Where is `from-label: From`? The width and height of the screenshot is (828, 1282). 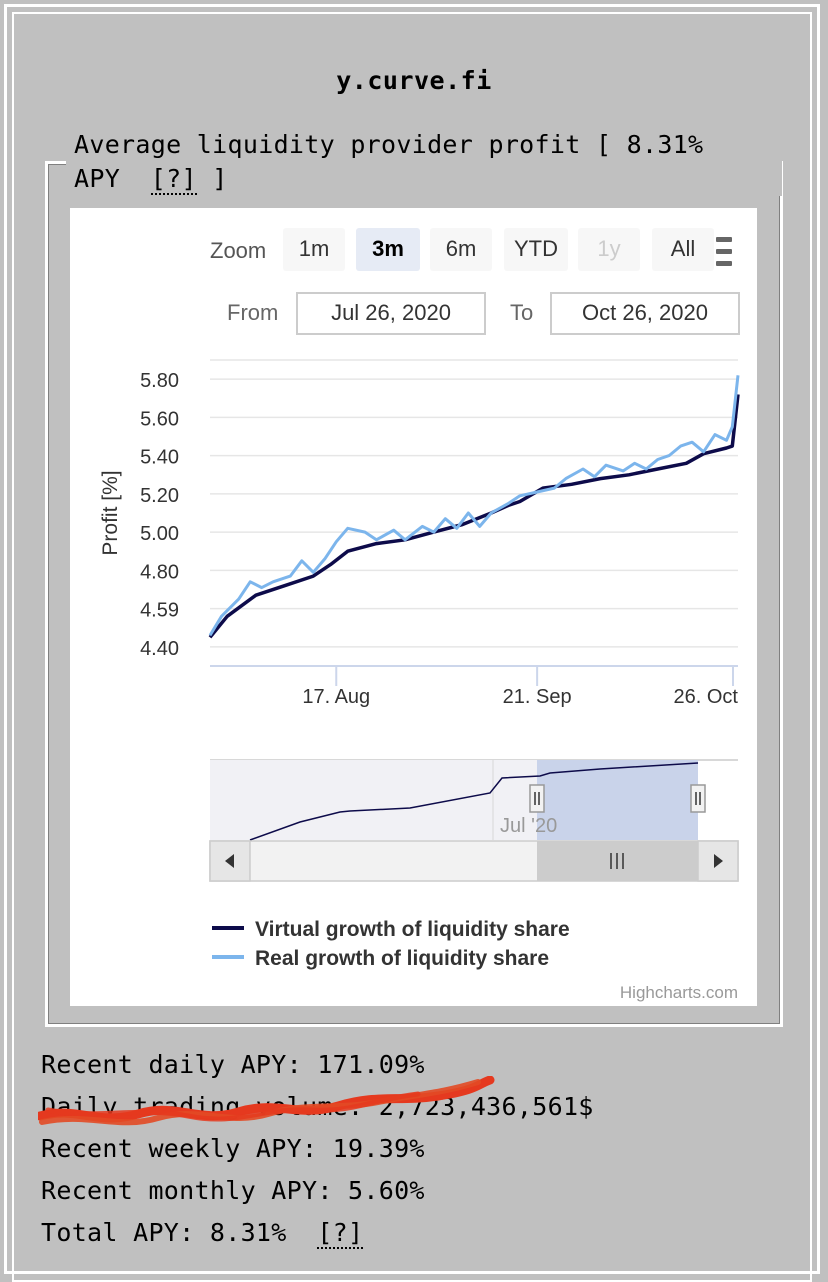
from-label: From is located at coordinates (252, 312).